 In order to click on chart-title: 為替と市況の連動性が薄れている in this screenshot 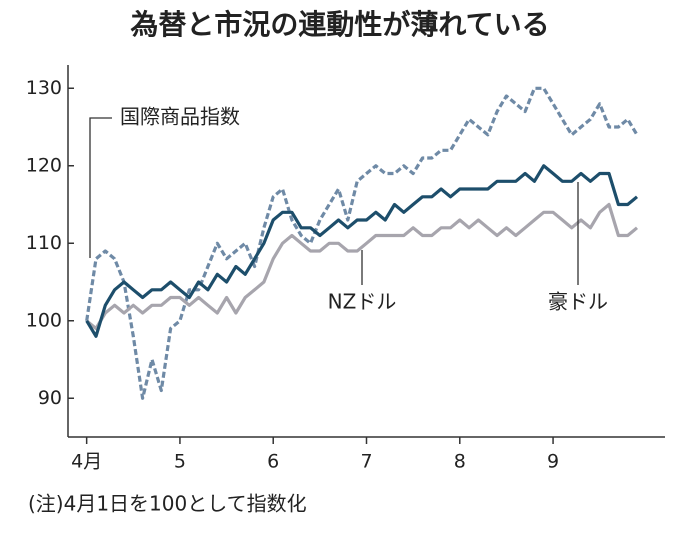, I will do `click(339, 24)`.